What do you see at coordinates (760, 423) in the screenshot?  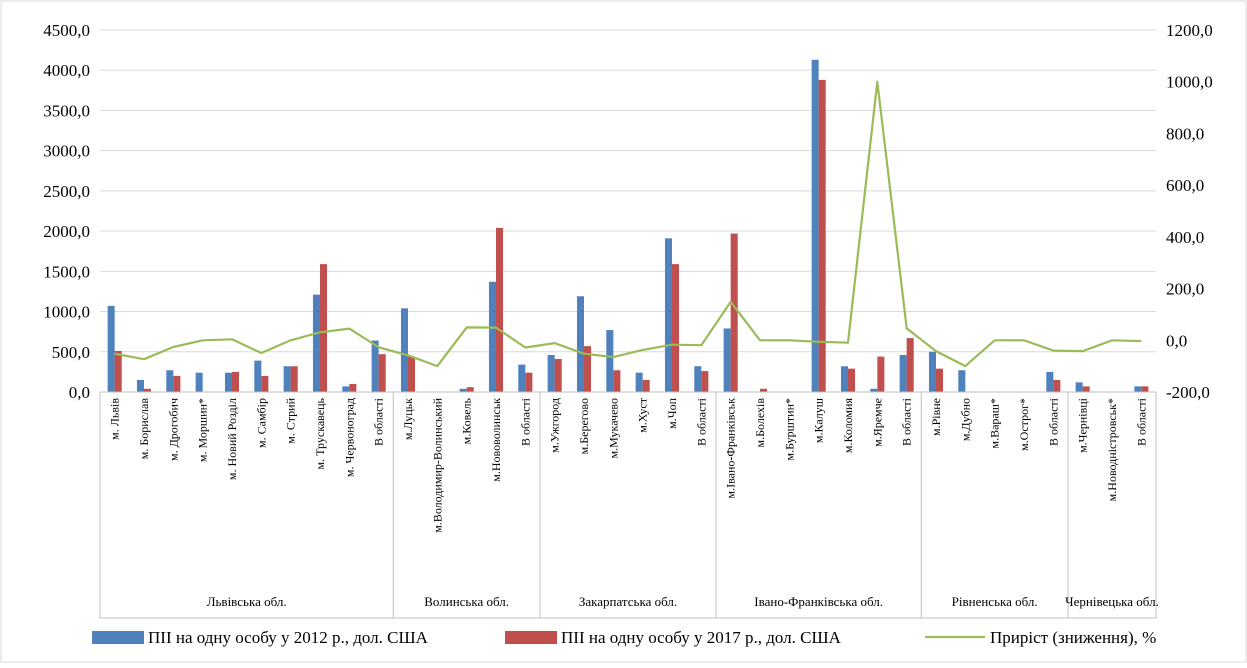 I see `category-label: м.Болехів` at bounding box center [760, 423].